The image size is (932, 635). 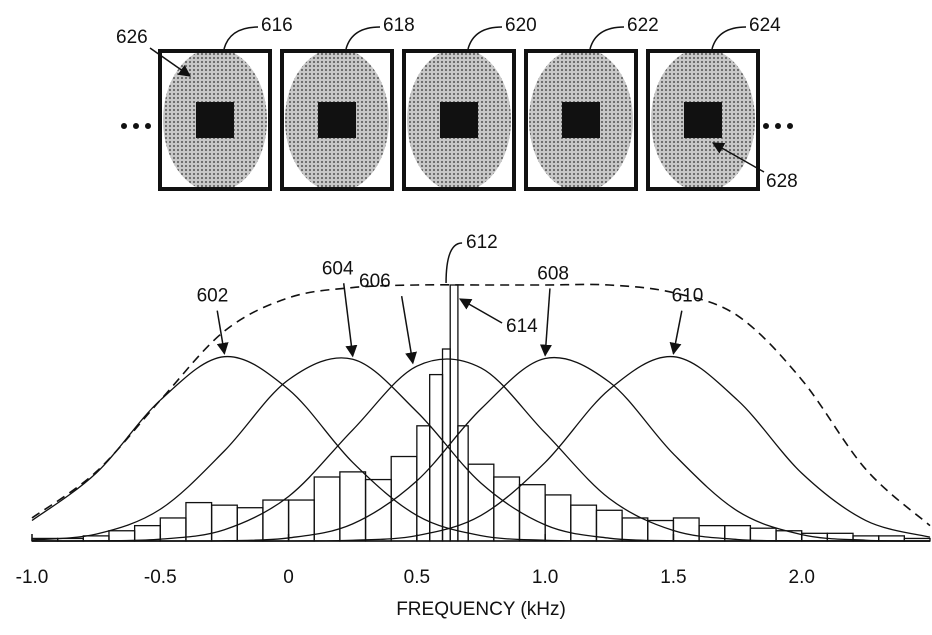 I want to click on ref-numeral: 626, so click(x=132, y=37).